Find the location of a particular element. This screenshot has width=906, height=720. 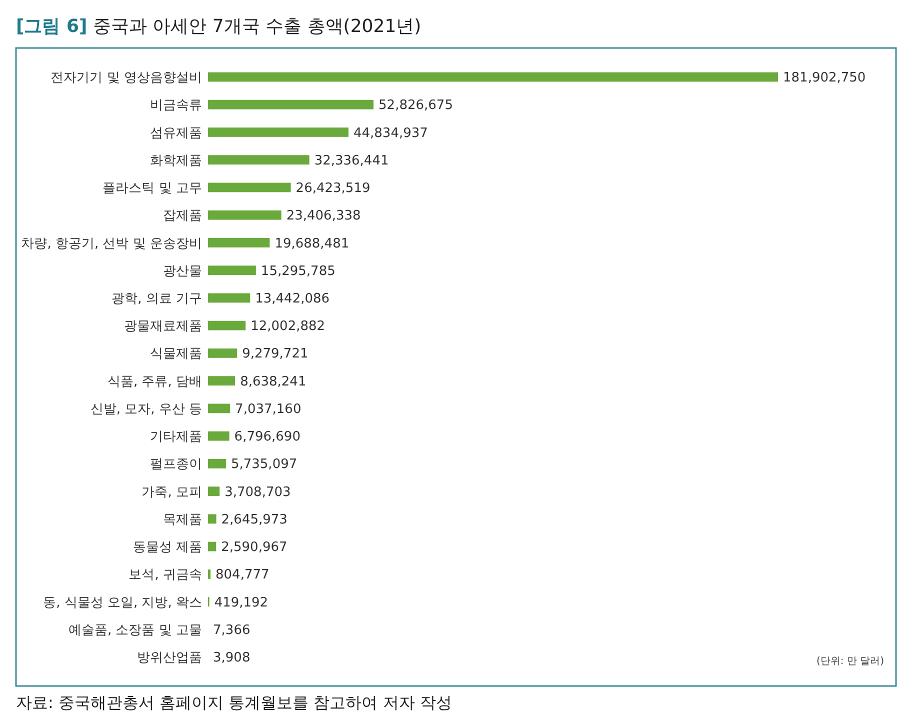

y-tick-label: 섬유제품 is located at coordinates (176, 133).